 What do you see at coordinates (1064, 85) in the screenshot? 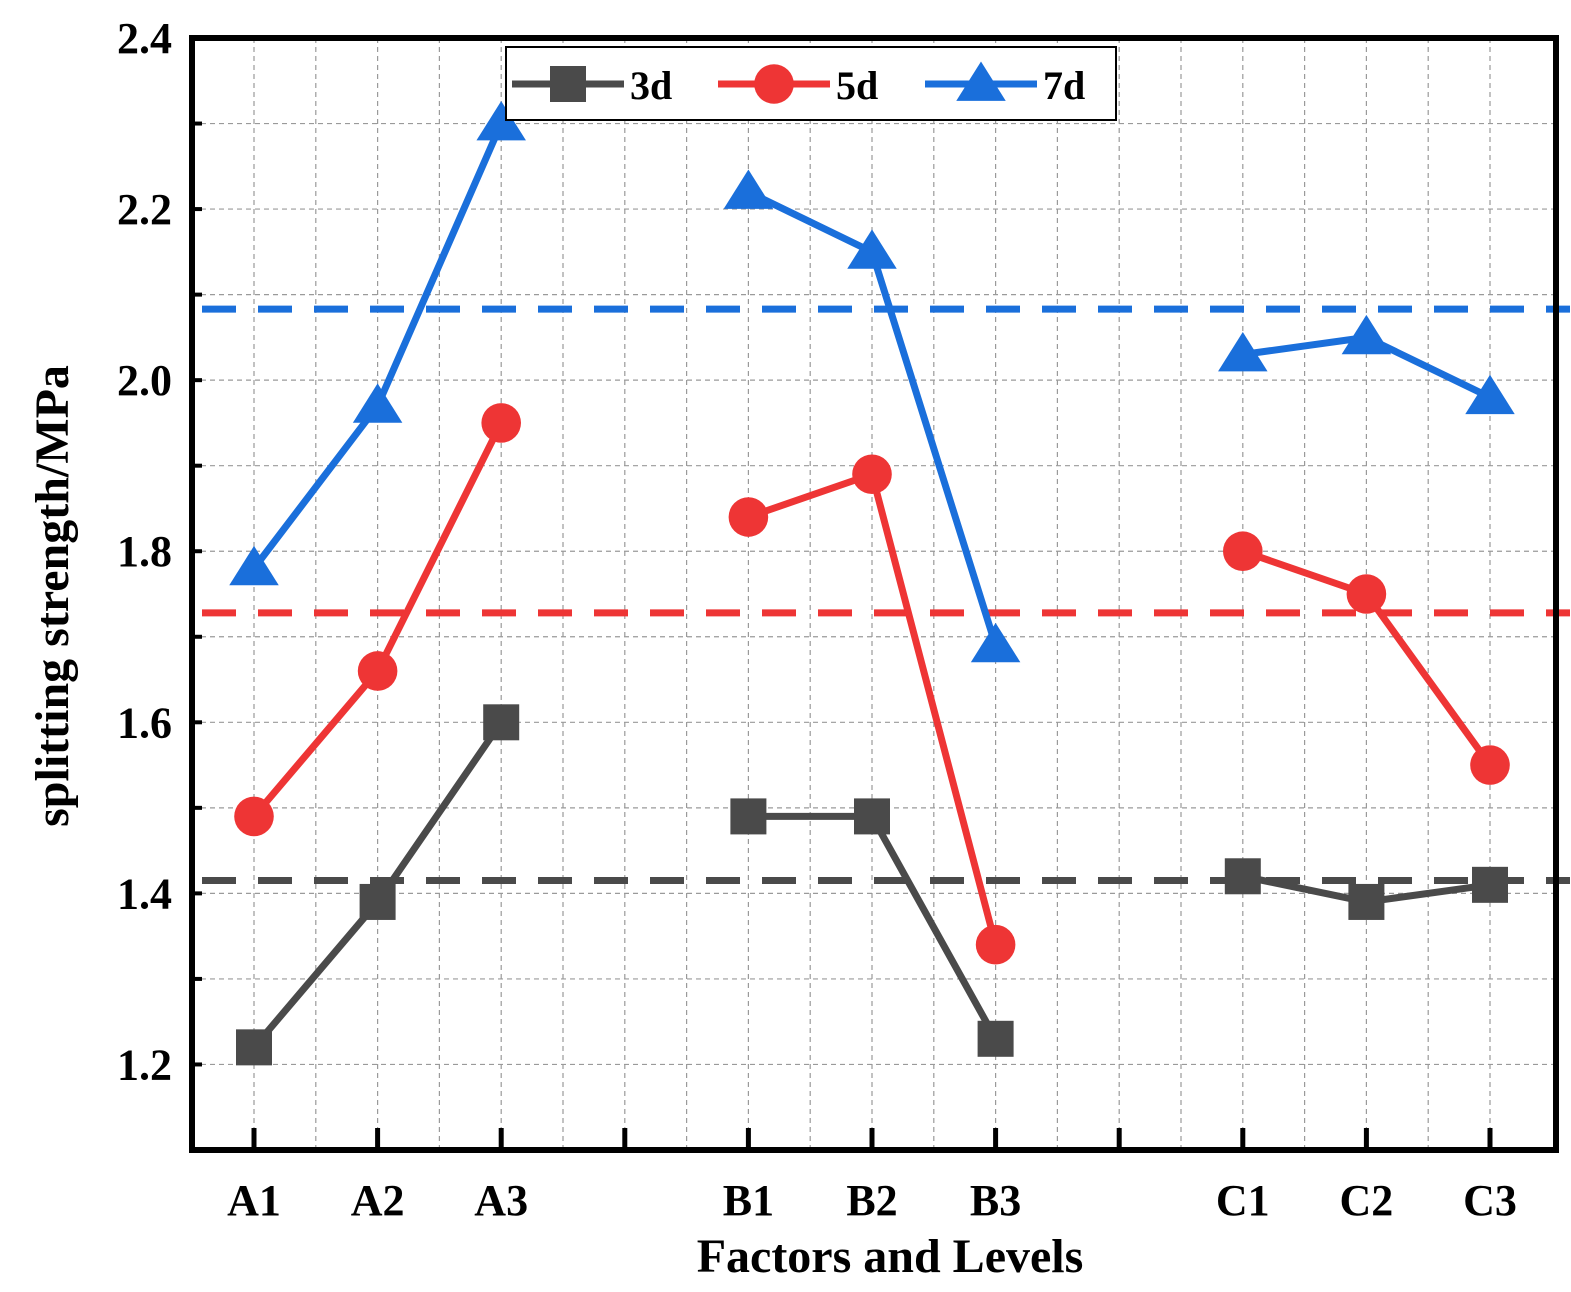
I see `legend-label-7d: 7d` at bounding box center [1064, 85].